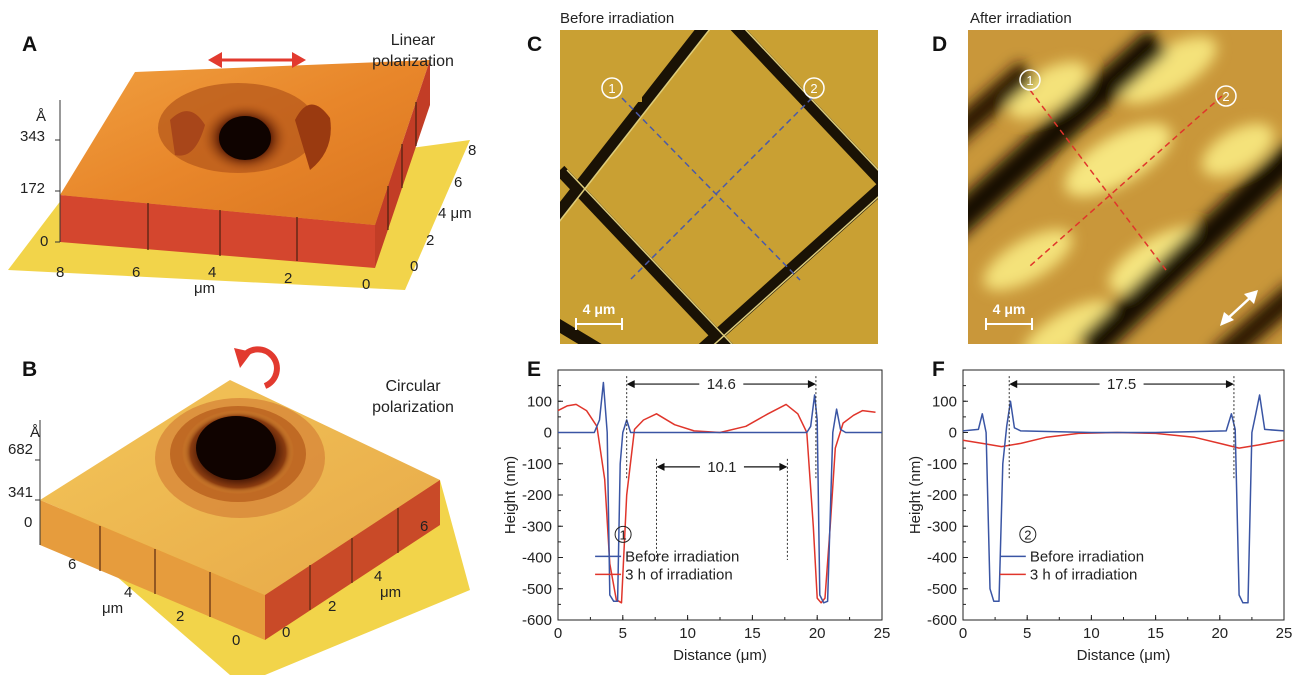  I want to click on panel-a-caption-line2: polarization, so click(413, 61).